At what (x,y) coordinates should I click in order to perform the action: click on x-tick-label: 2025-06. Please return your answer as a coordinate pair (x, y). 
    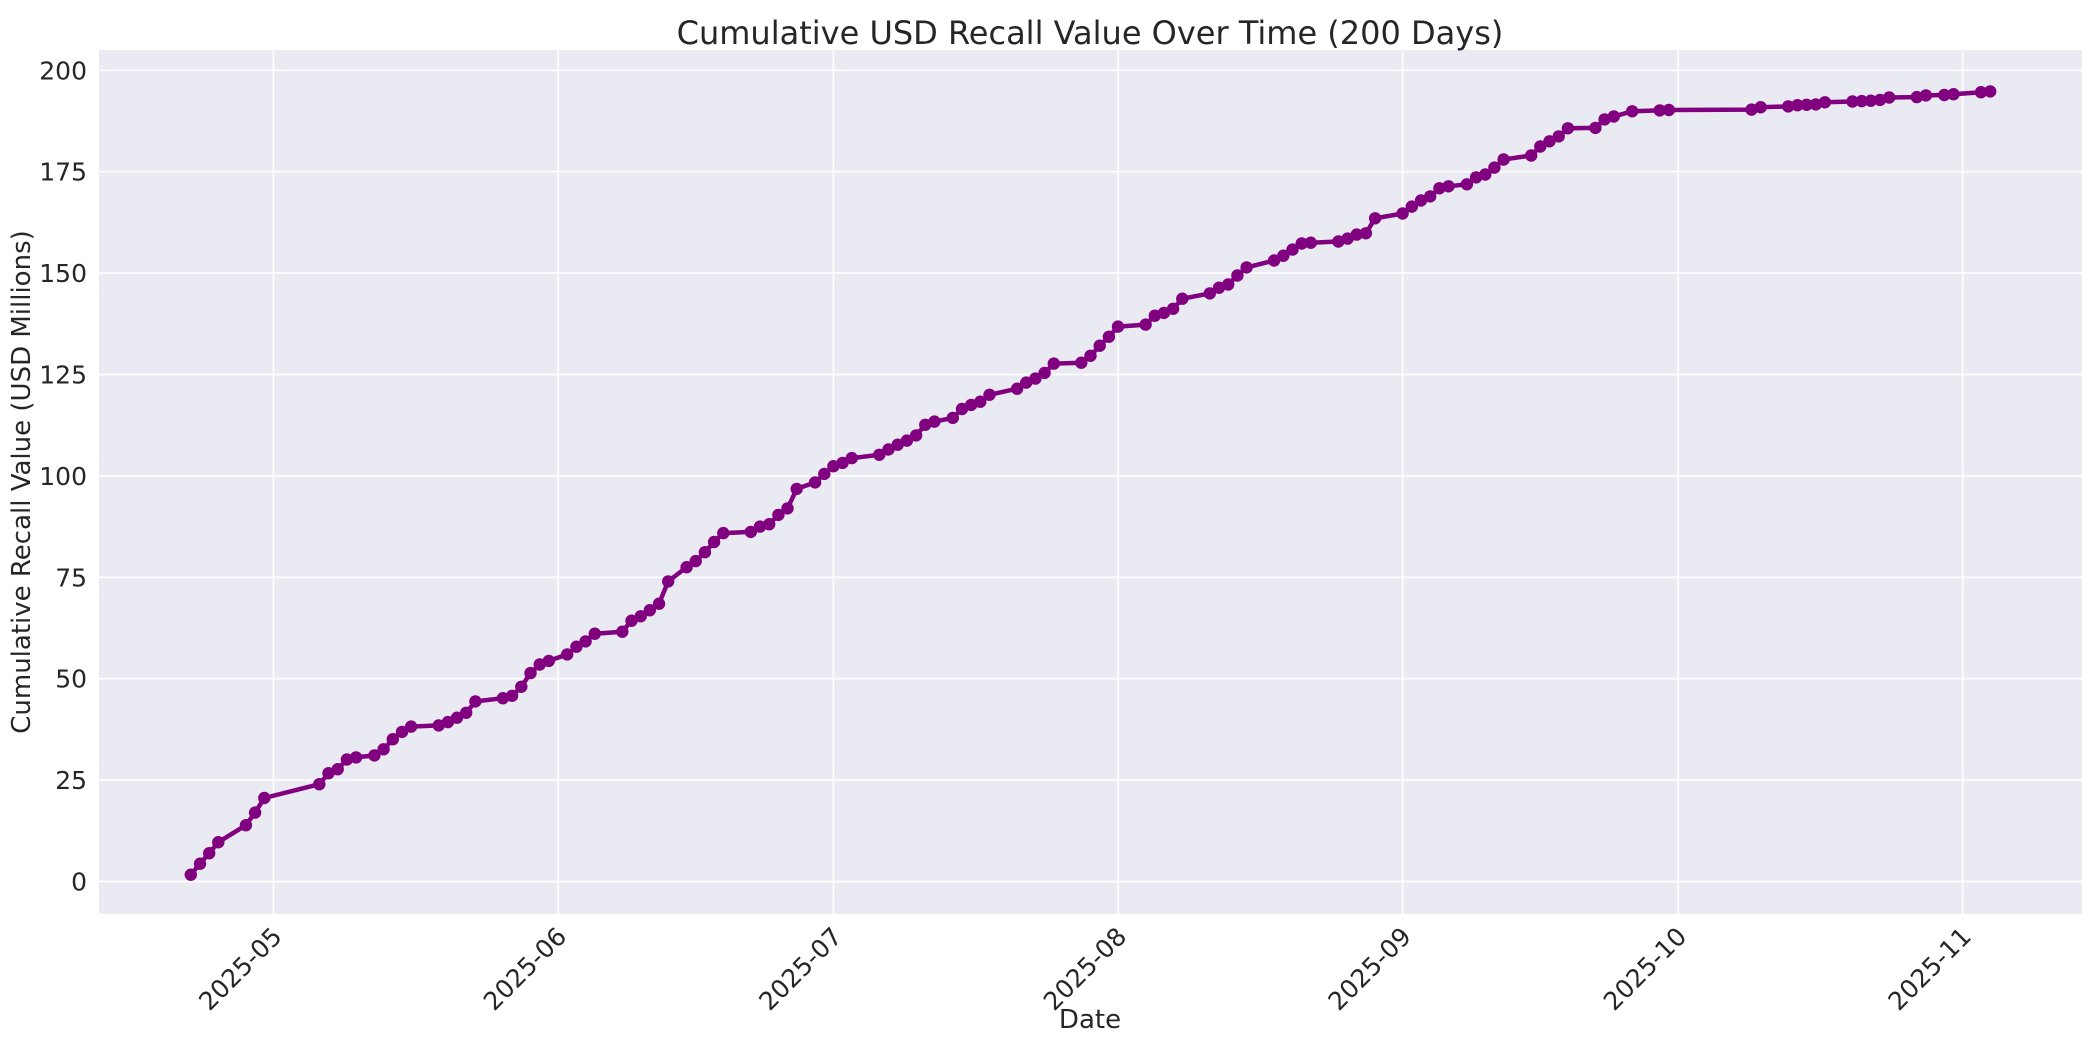
    Looking at the image, I should click on (525, 969).